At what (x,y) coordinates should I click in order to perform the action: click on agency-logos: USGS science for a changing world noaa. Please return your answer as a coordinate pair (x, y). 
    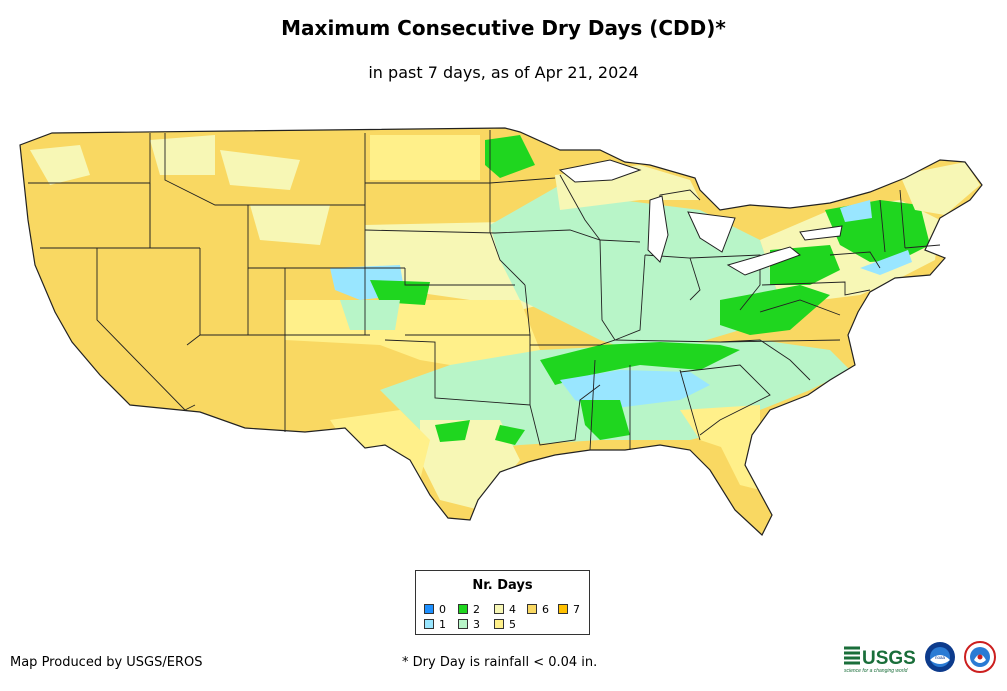
    Looking at the image, I should click on (920, 657).